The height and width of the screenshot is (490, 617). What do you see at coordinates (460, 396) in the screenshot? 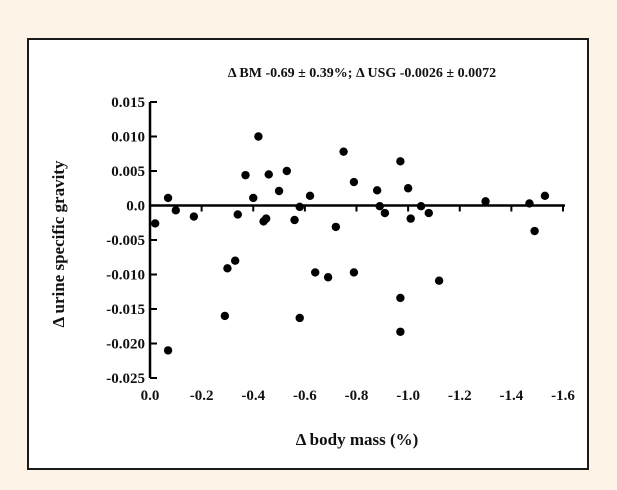
I see `x-tick-label: -1.2` at bounding box center [460, 396].